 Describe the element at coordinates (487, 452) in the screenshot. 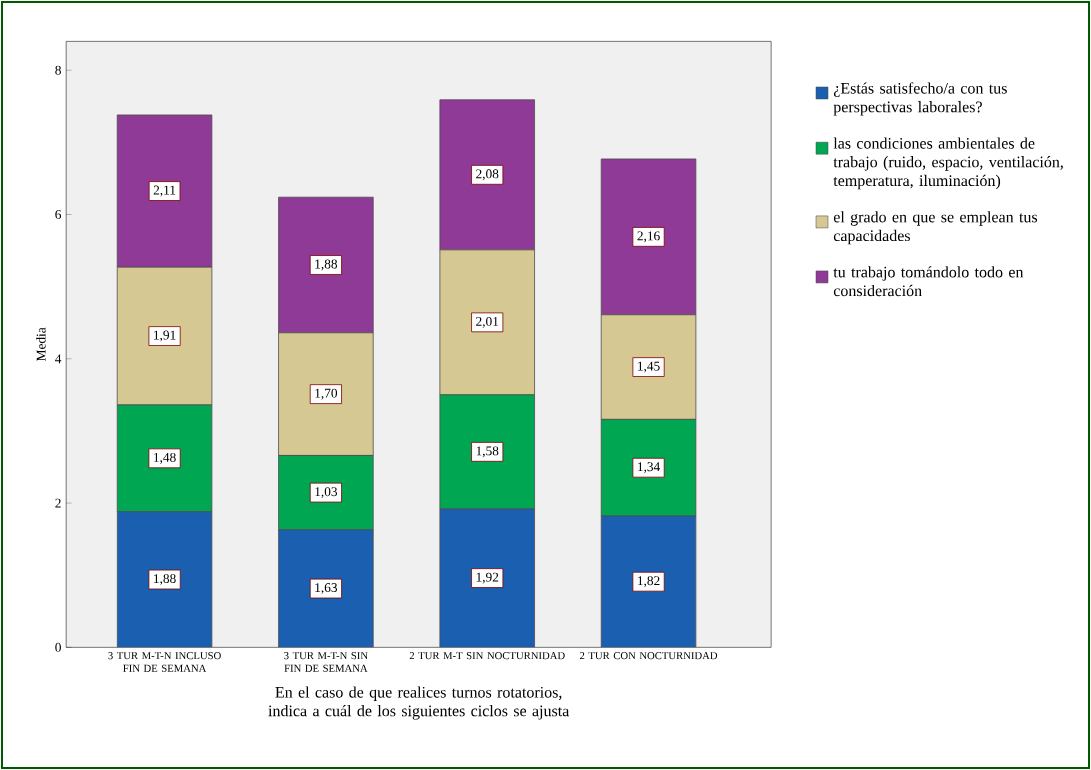

I see `data-label: 1,58` at that location.